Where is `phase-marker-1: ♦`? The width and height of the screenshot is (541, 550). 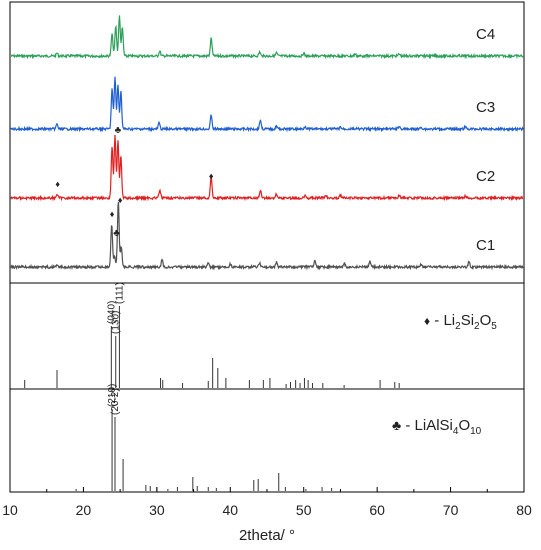 phase-marker-1: ♦ is located at coordinates (211, 176).